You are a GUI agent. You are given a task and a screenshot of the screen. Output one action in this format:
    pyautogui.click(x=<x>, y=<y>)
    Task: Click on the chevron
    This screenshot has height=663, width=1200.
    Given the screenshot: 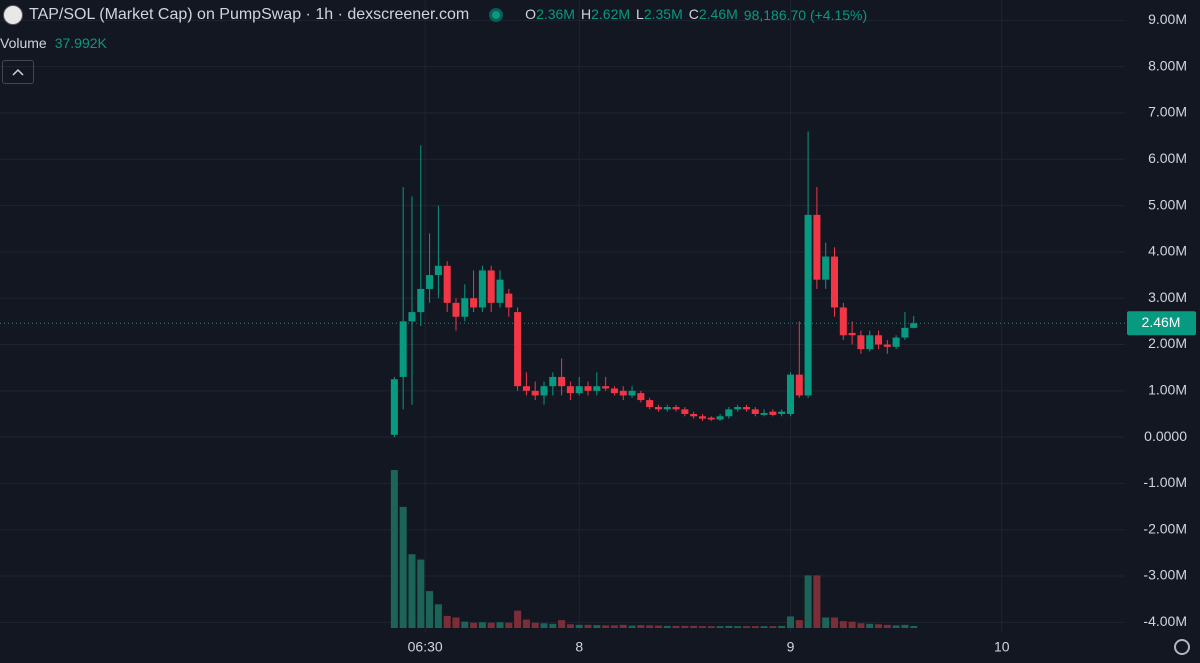 What is the action you would take?
    pyautogui.click(x=18, y=72)
    